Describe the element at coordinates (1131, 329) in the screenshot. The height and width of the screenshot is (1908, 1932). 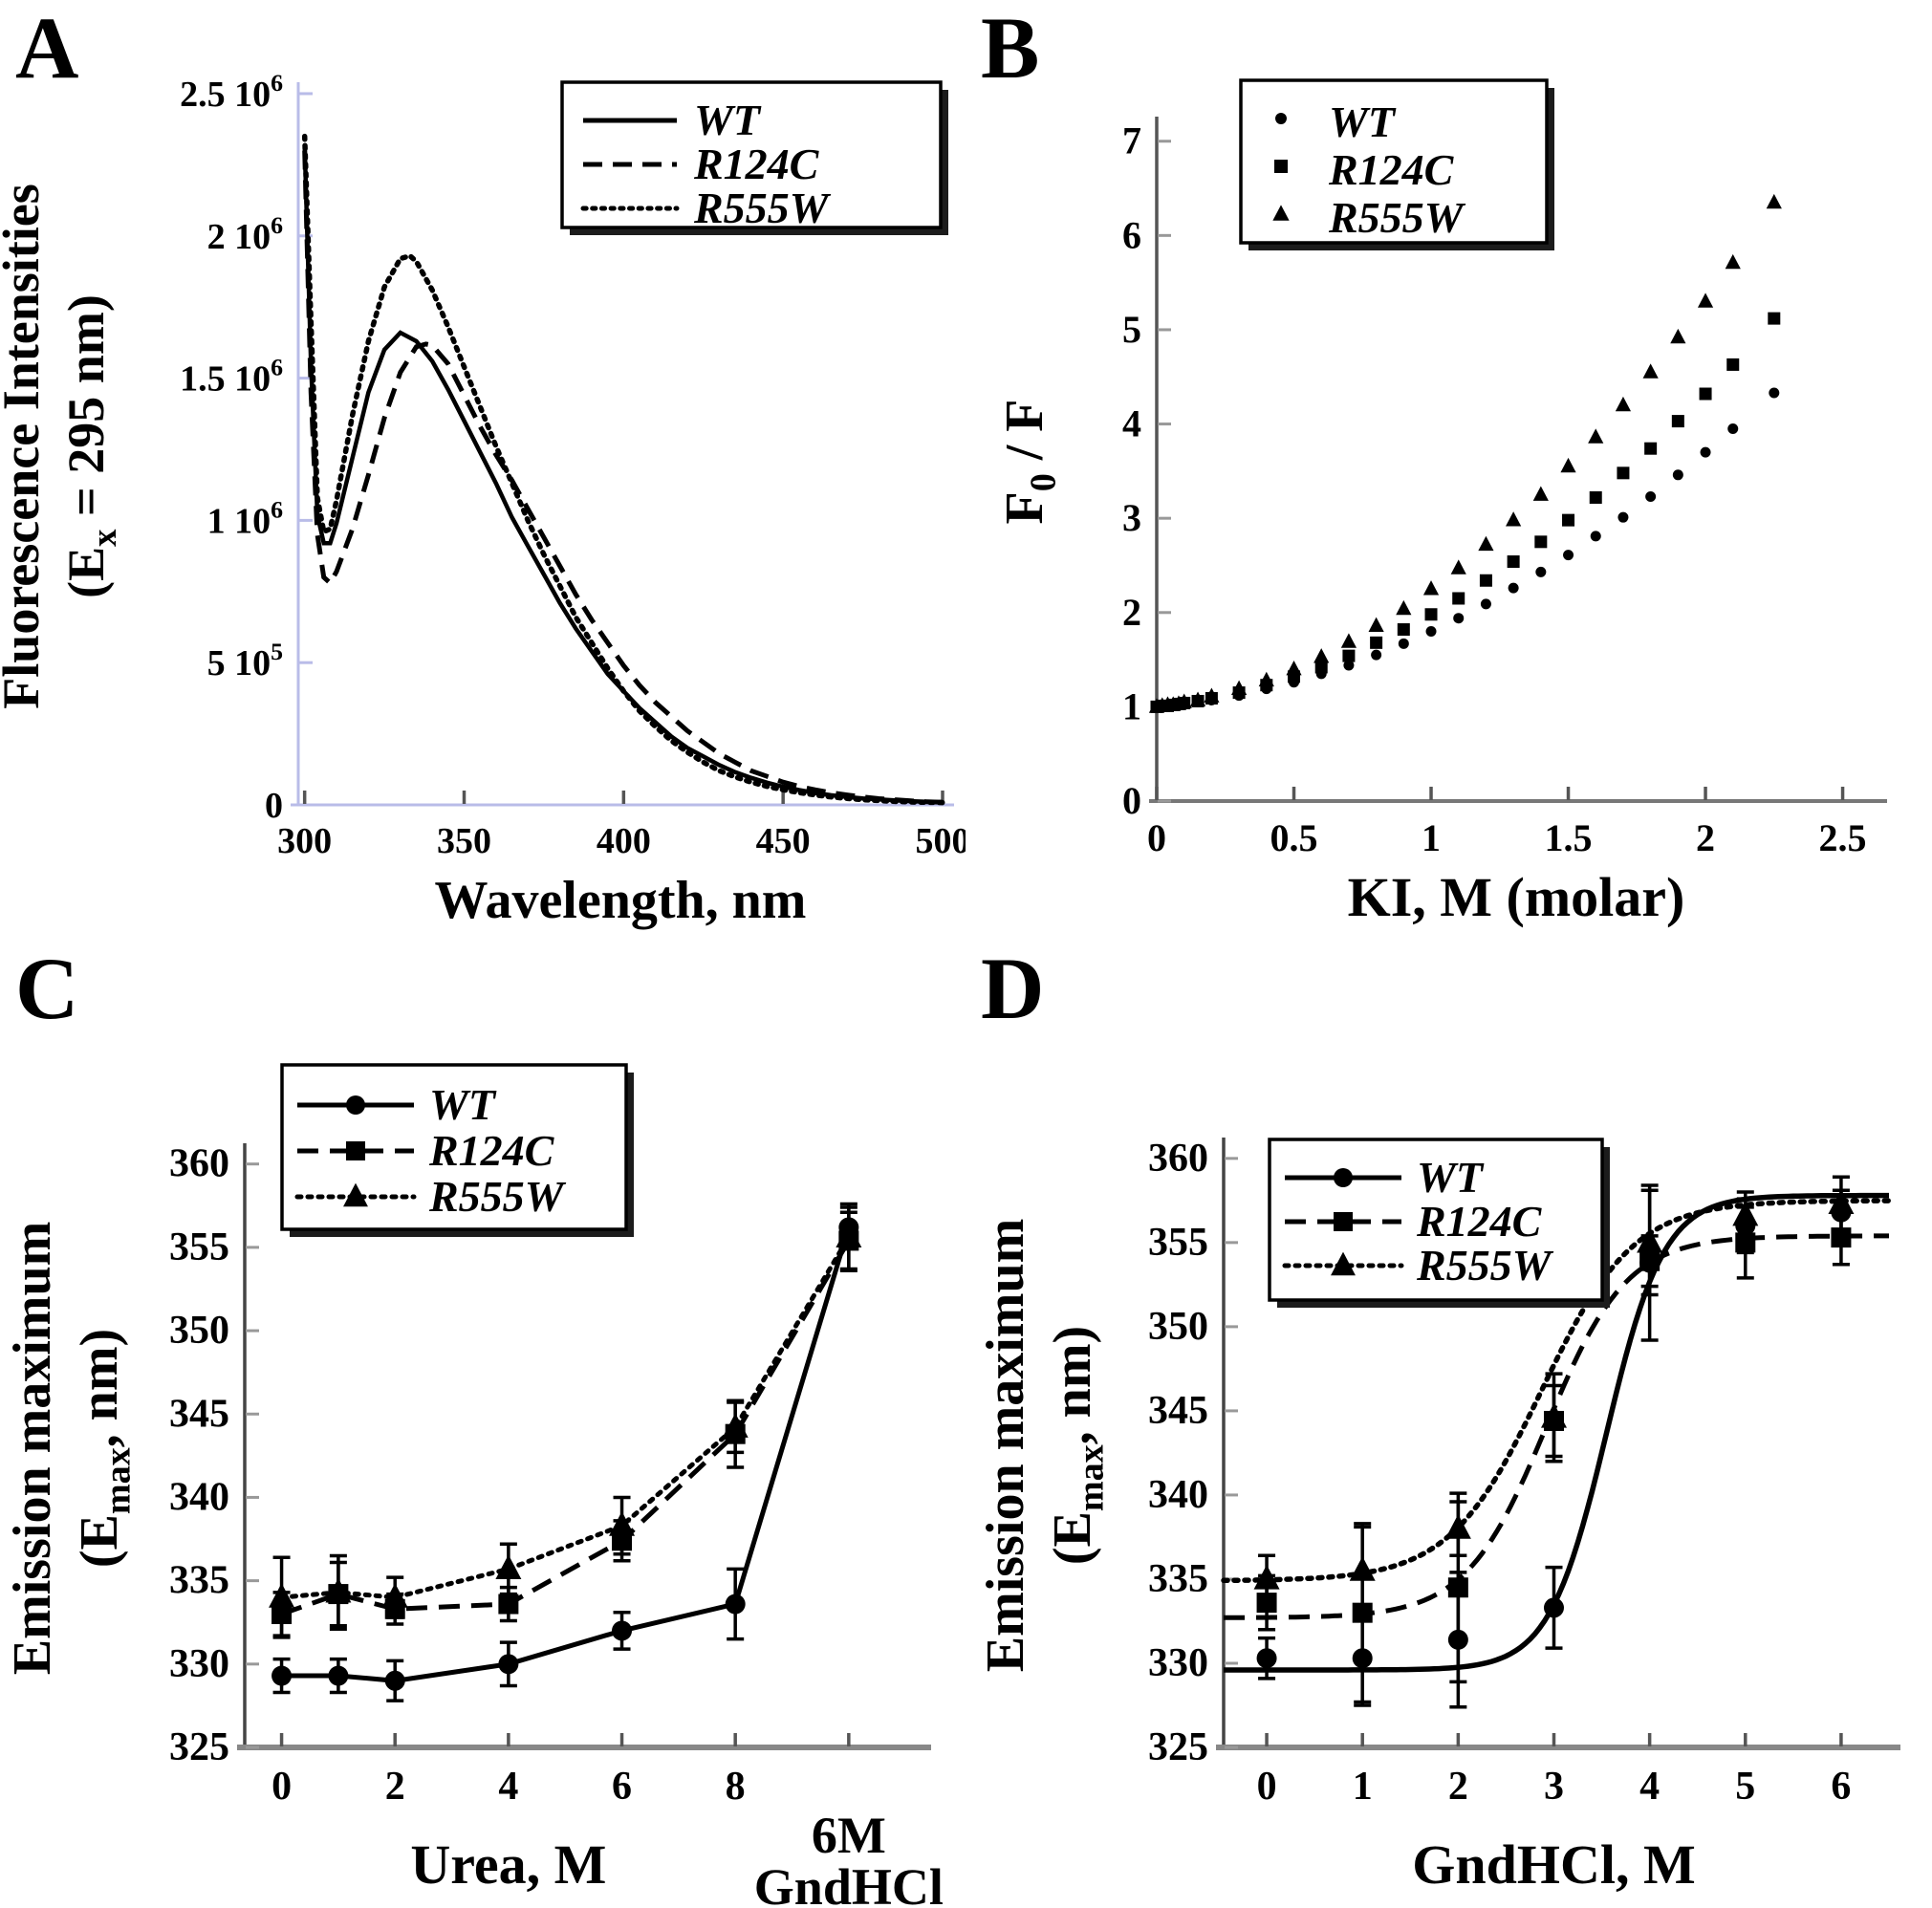
I see `y-tick-label: 5` at that location.